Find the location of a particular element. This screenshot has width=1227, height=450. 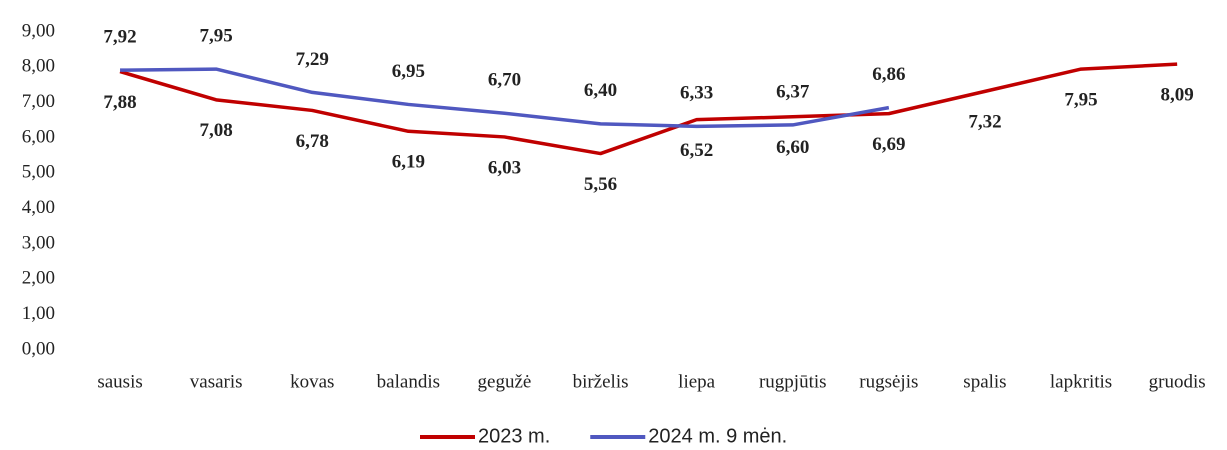

x-tick-label: lapkritis is located at coordinates (1081, 381).